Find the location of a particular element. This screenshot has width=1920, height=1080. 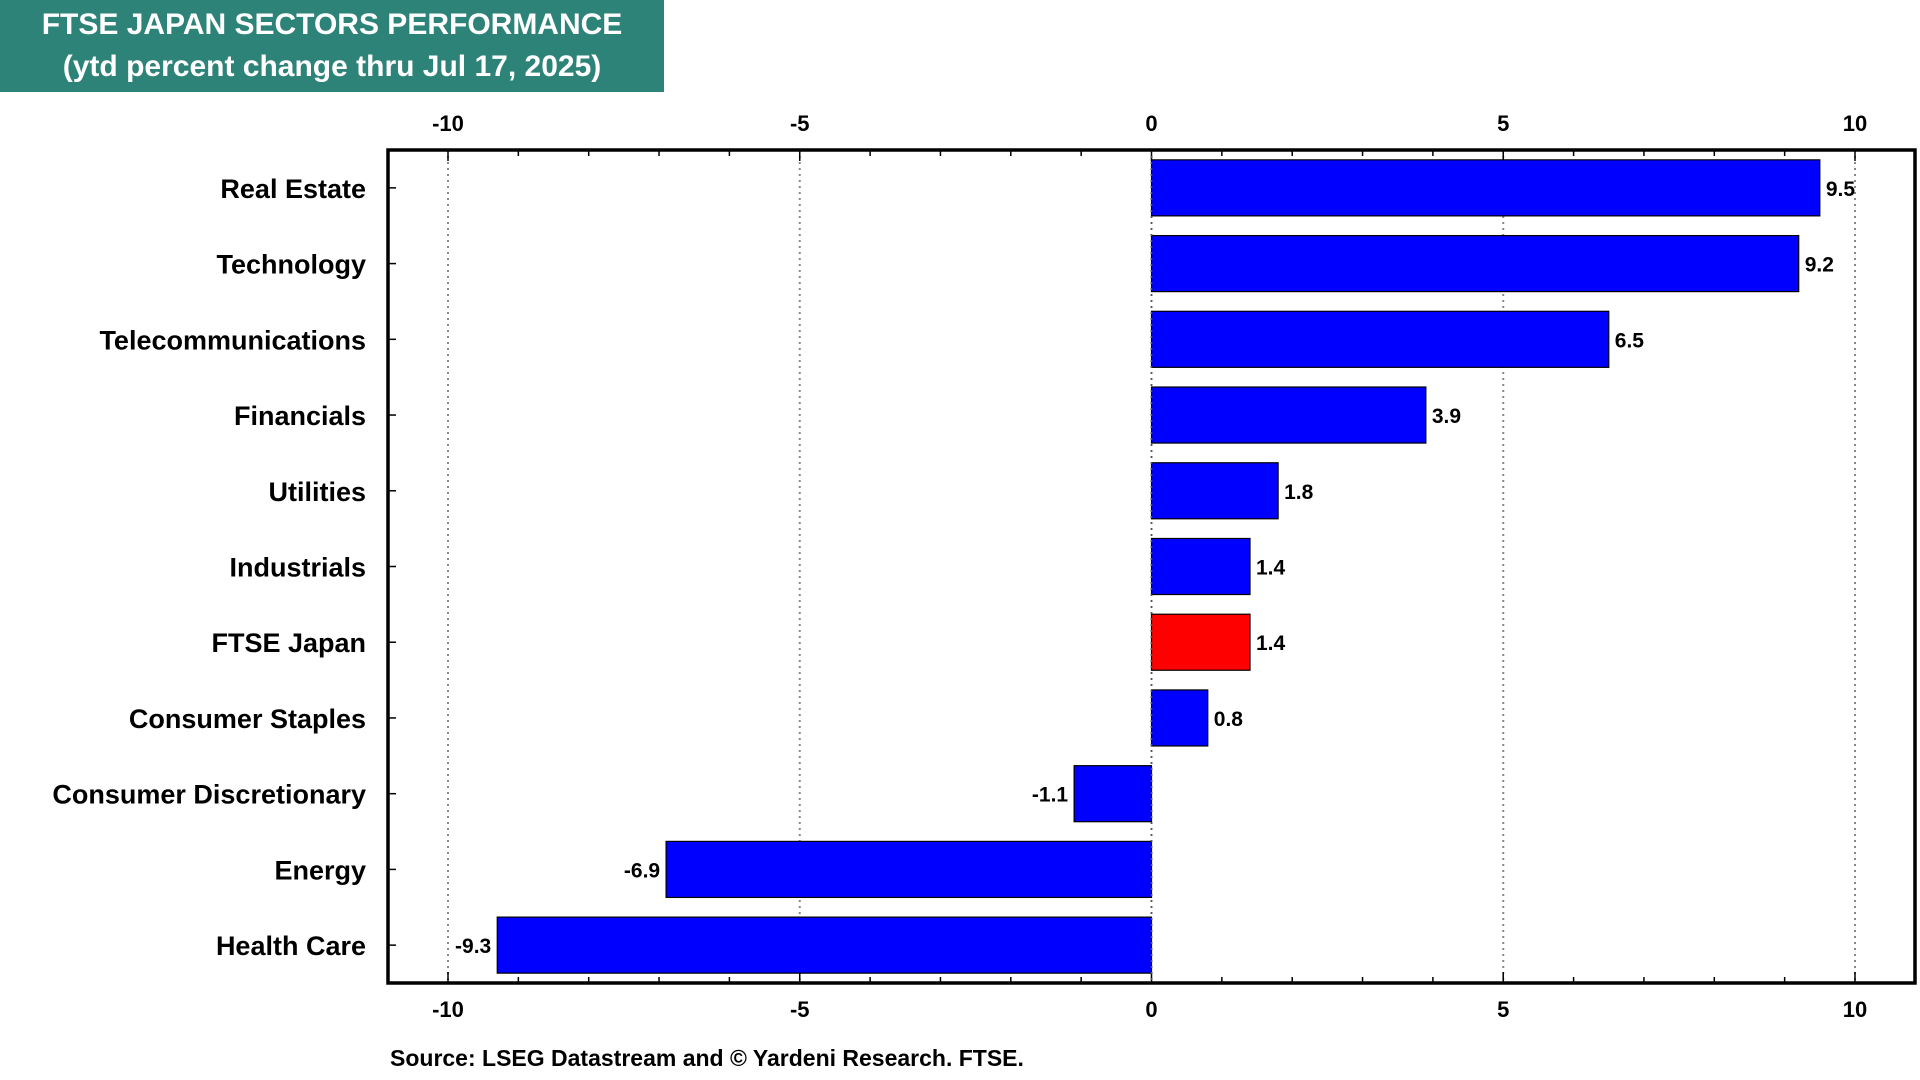

chart-title-line2: (ytd percent change thru Jul 17, 2025) is located at coordinates (332, 66).